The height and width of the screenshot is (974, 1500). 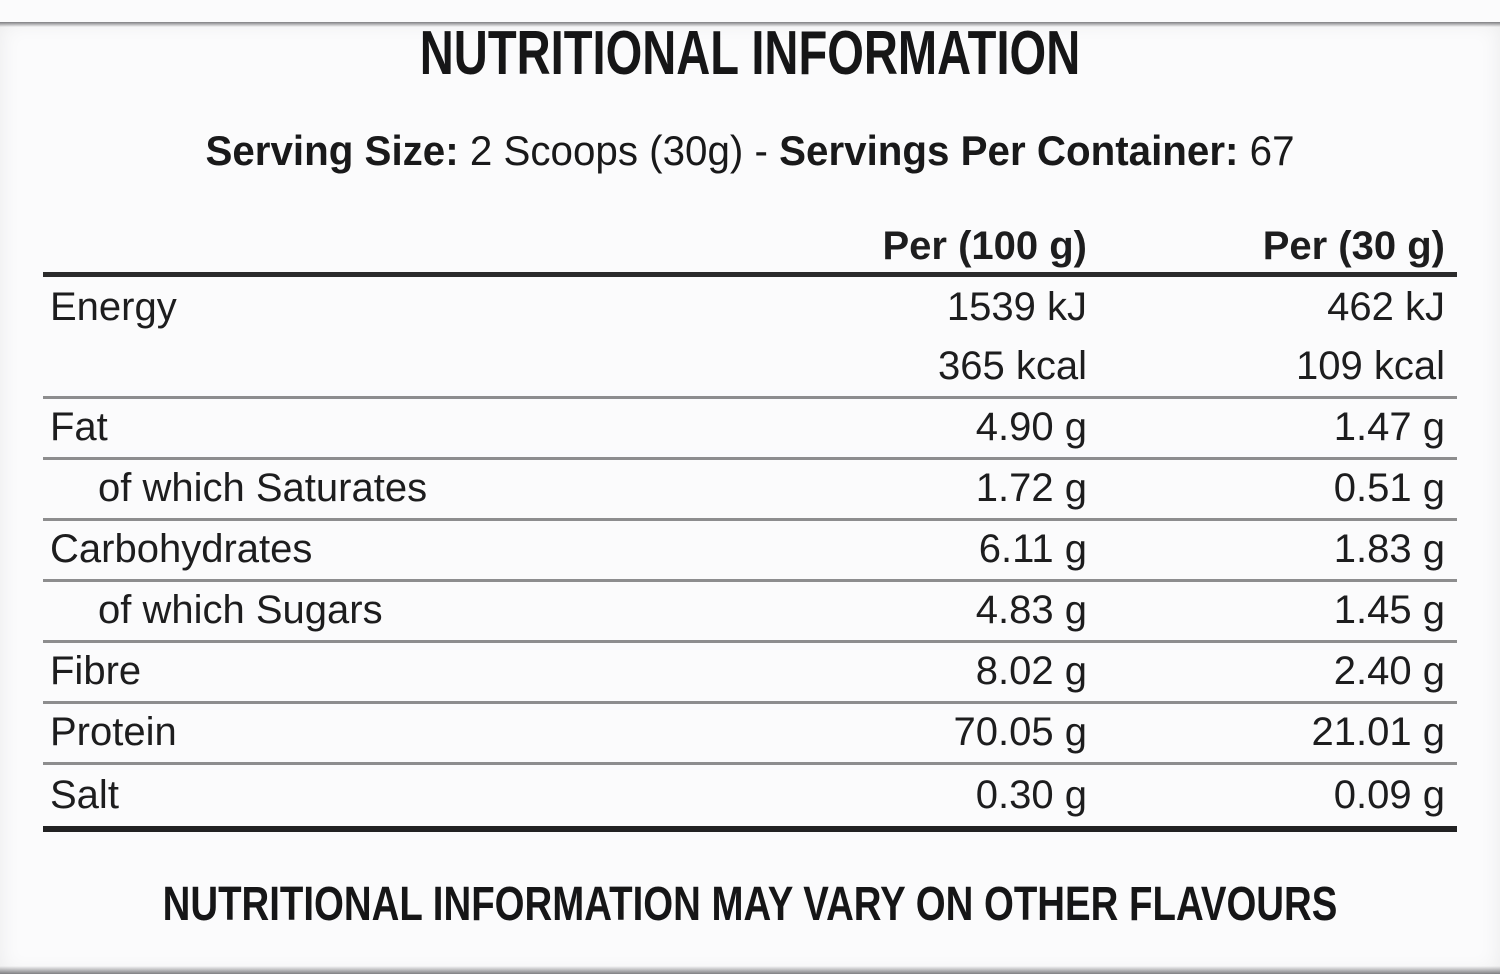 I want to click on nutrient-label: of which Saturates, so click(x=263, y=488).